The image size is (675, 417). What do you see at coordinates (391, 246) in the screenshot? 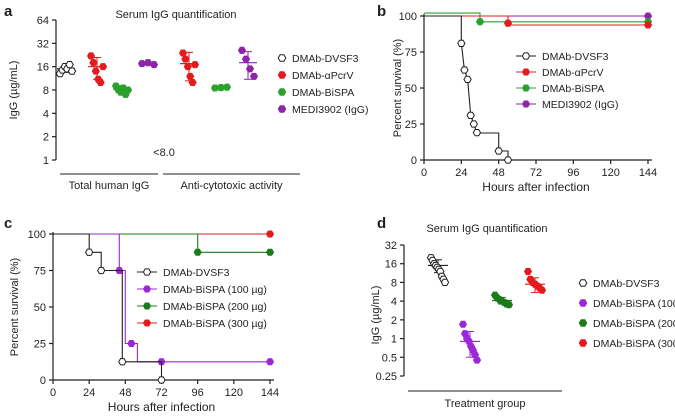
I see `y-tick-label: 32` at bounding box center [391, 246].